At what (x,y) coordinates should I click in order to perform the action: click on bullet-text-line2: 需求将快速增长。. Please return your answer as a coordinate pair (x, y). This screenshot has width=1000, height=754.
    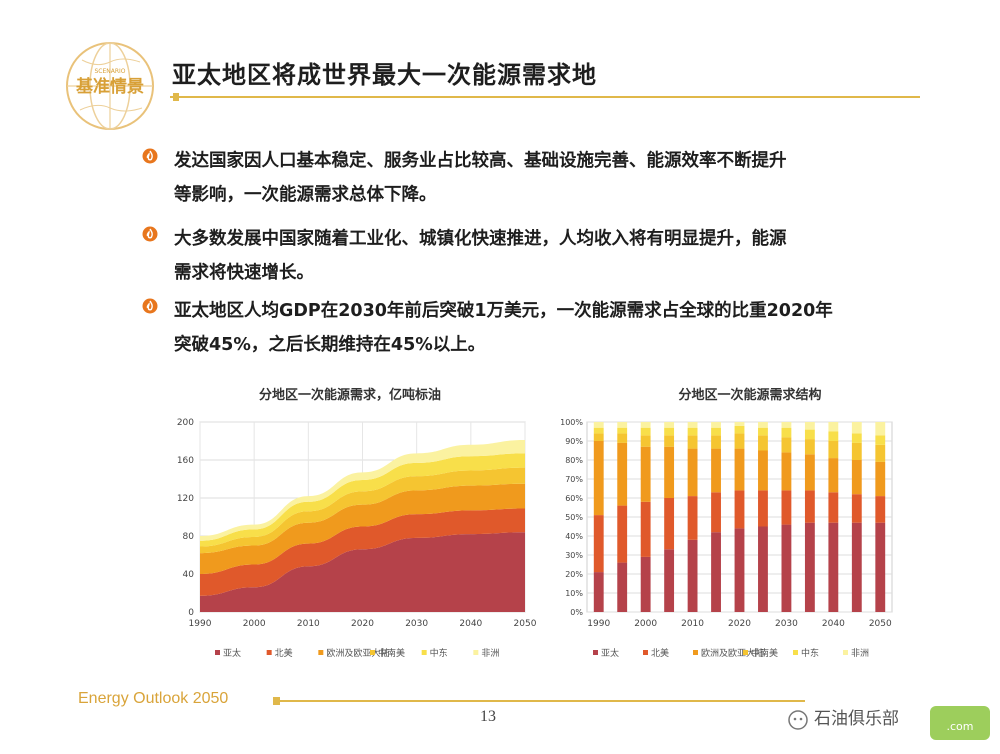
    Looking at the image, I should click on (244, 273).